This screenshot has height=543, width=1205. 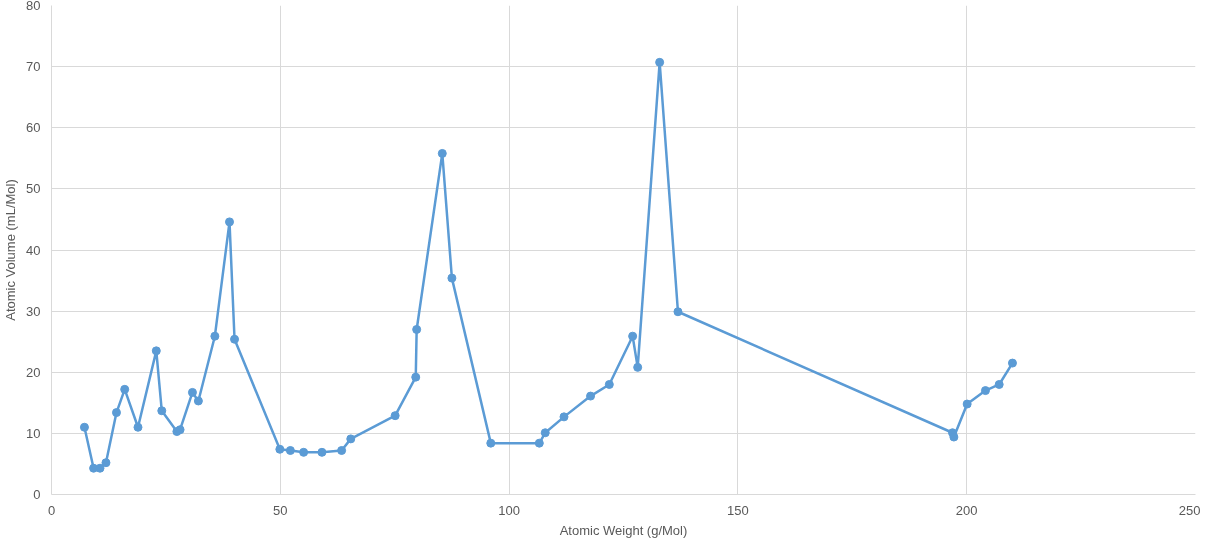 What do you see at coordinates (33, 433) in the screenshot?
I see `y-tick-label: 10` at bounding box center [33, 433].